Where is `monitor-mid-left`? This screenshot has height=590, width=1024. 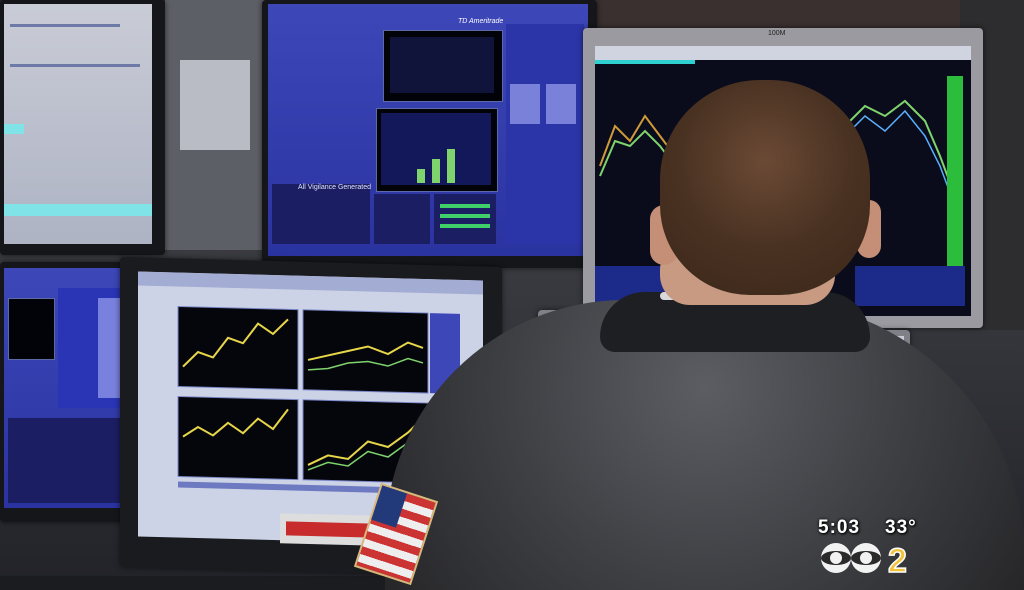 monitor-mid-left is located at coordinates (75, 392).